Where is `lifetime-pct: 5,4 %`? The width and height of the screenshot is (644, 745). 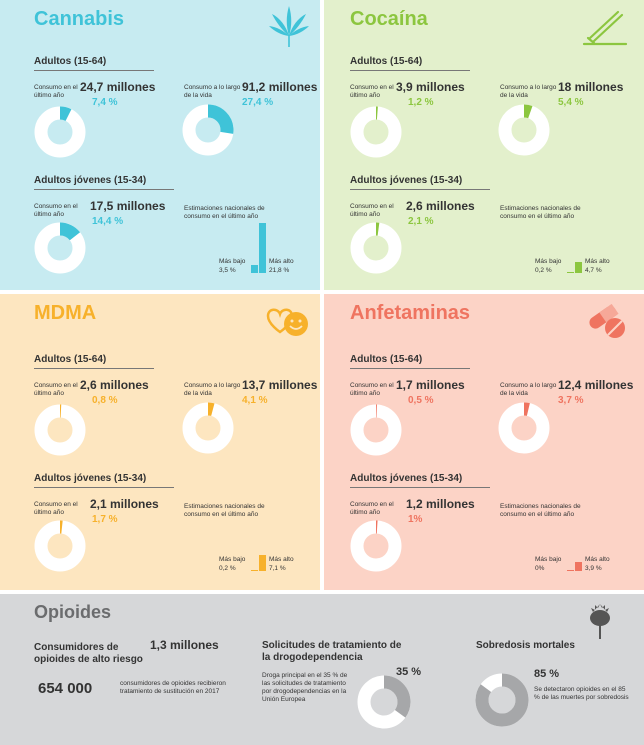
lifetime-pct: 5,4 % is located at coordinates (571, 102).